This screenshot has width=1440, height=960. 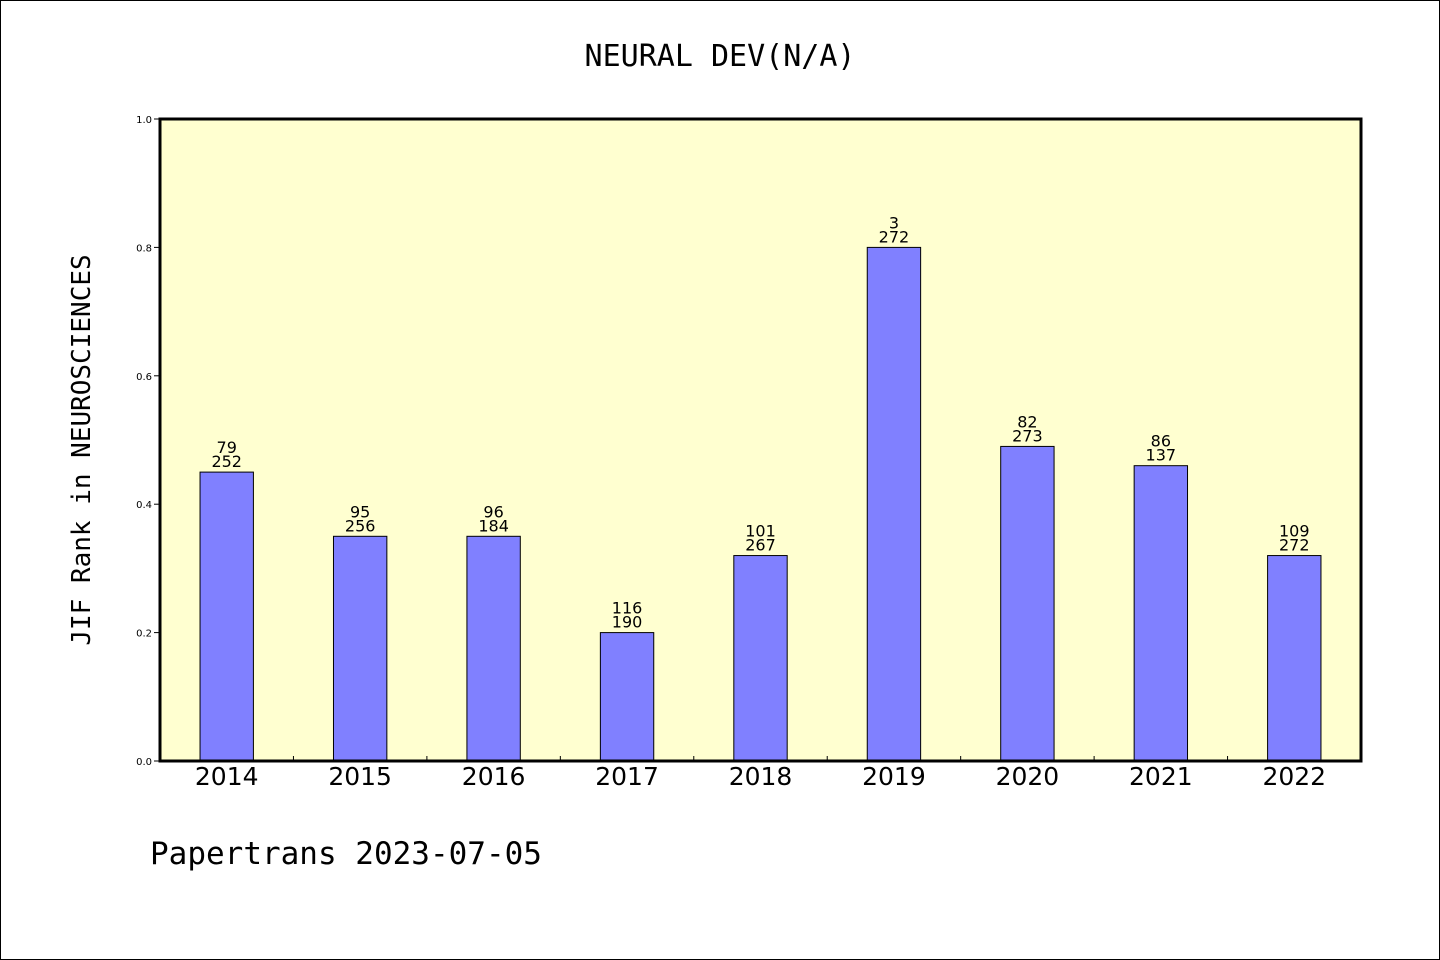 What do you see at coordinates (627, 776) in the screenshot?
I see `x-tick-label: 2017` at bounding box center [627, 776].